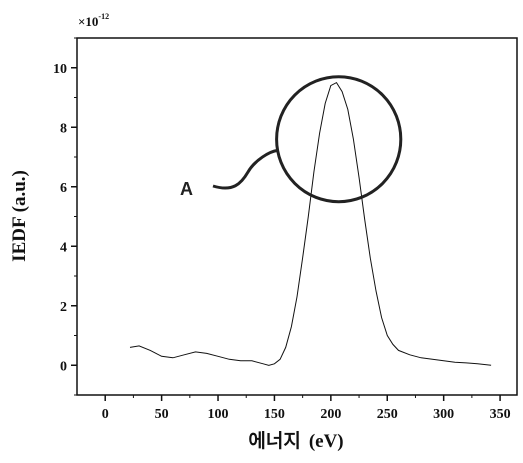 Image resolution: width=523 pixels, height=463 pixels. I want to click on y-axis-tick-labels: 0 2 4 6 8 10, so click(60, 218).